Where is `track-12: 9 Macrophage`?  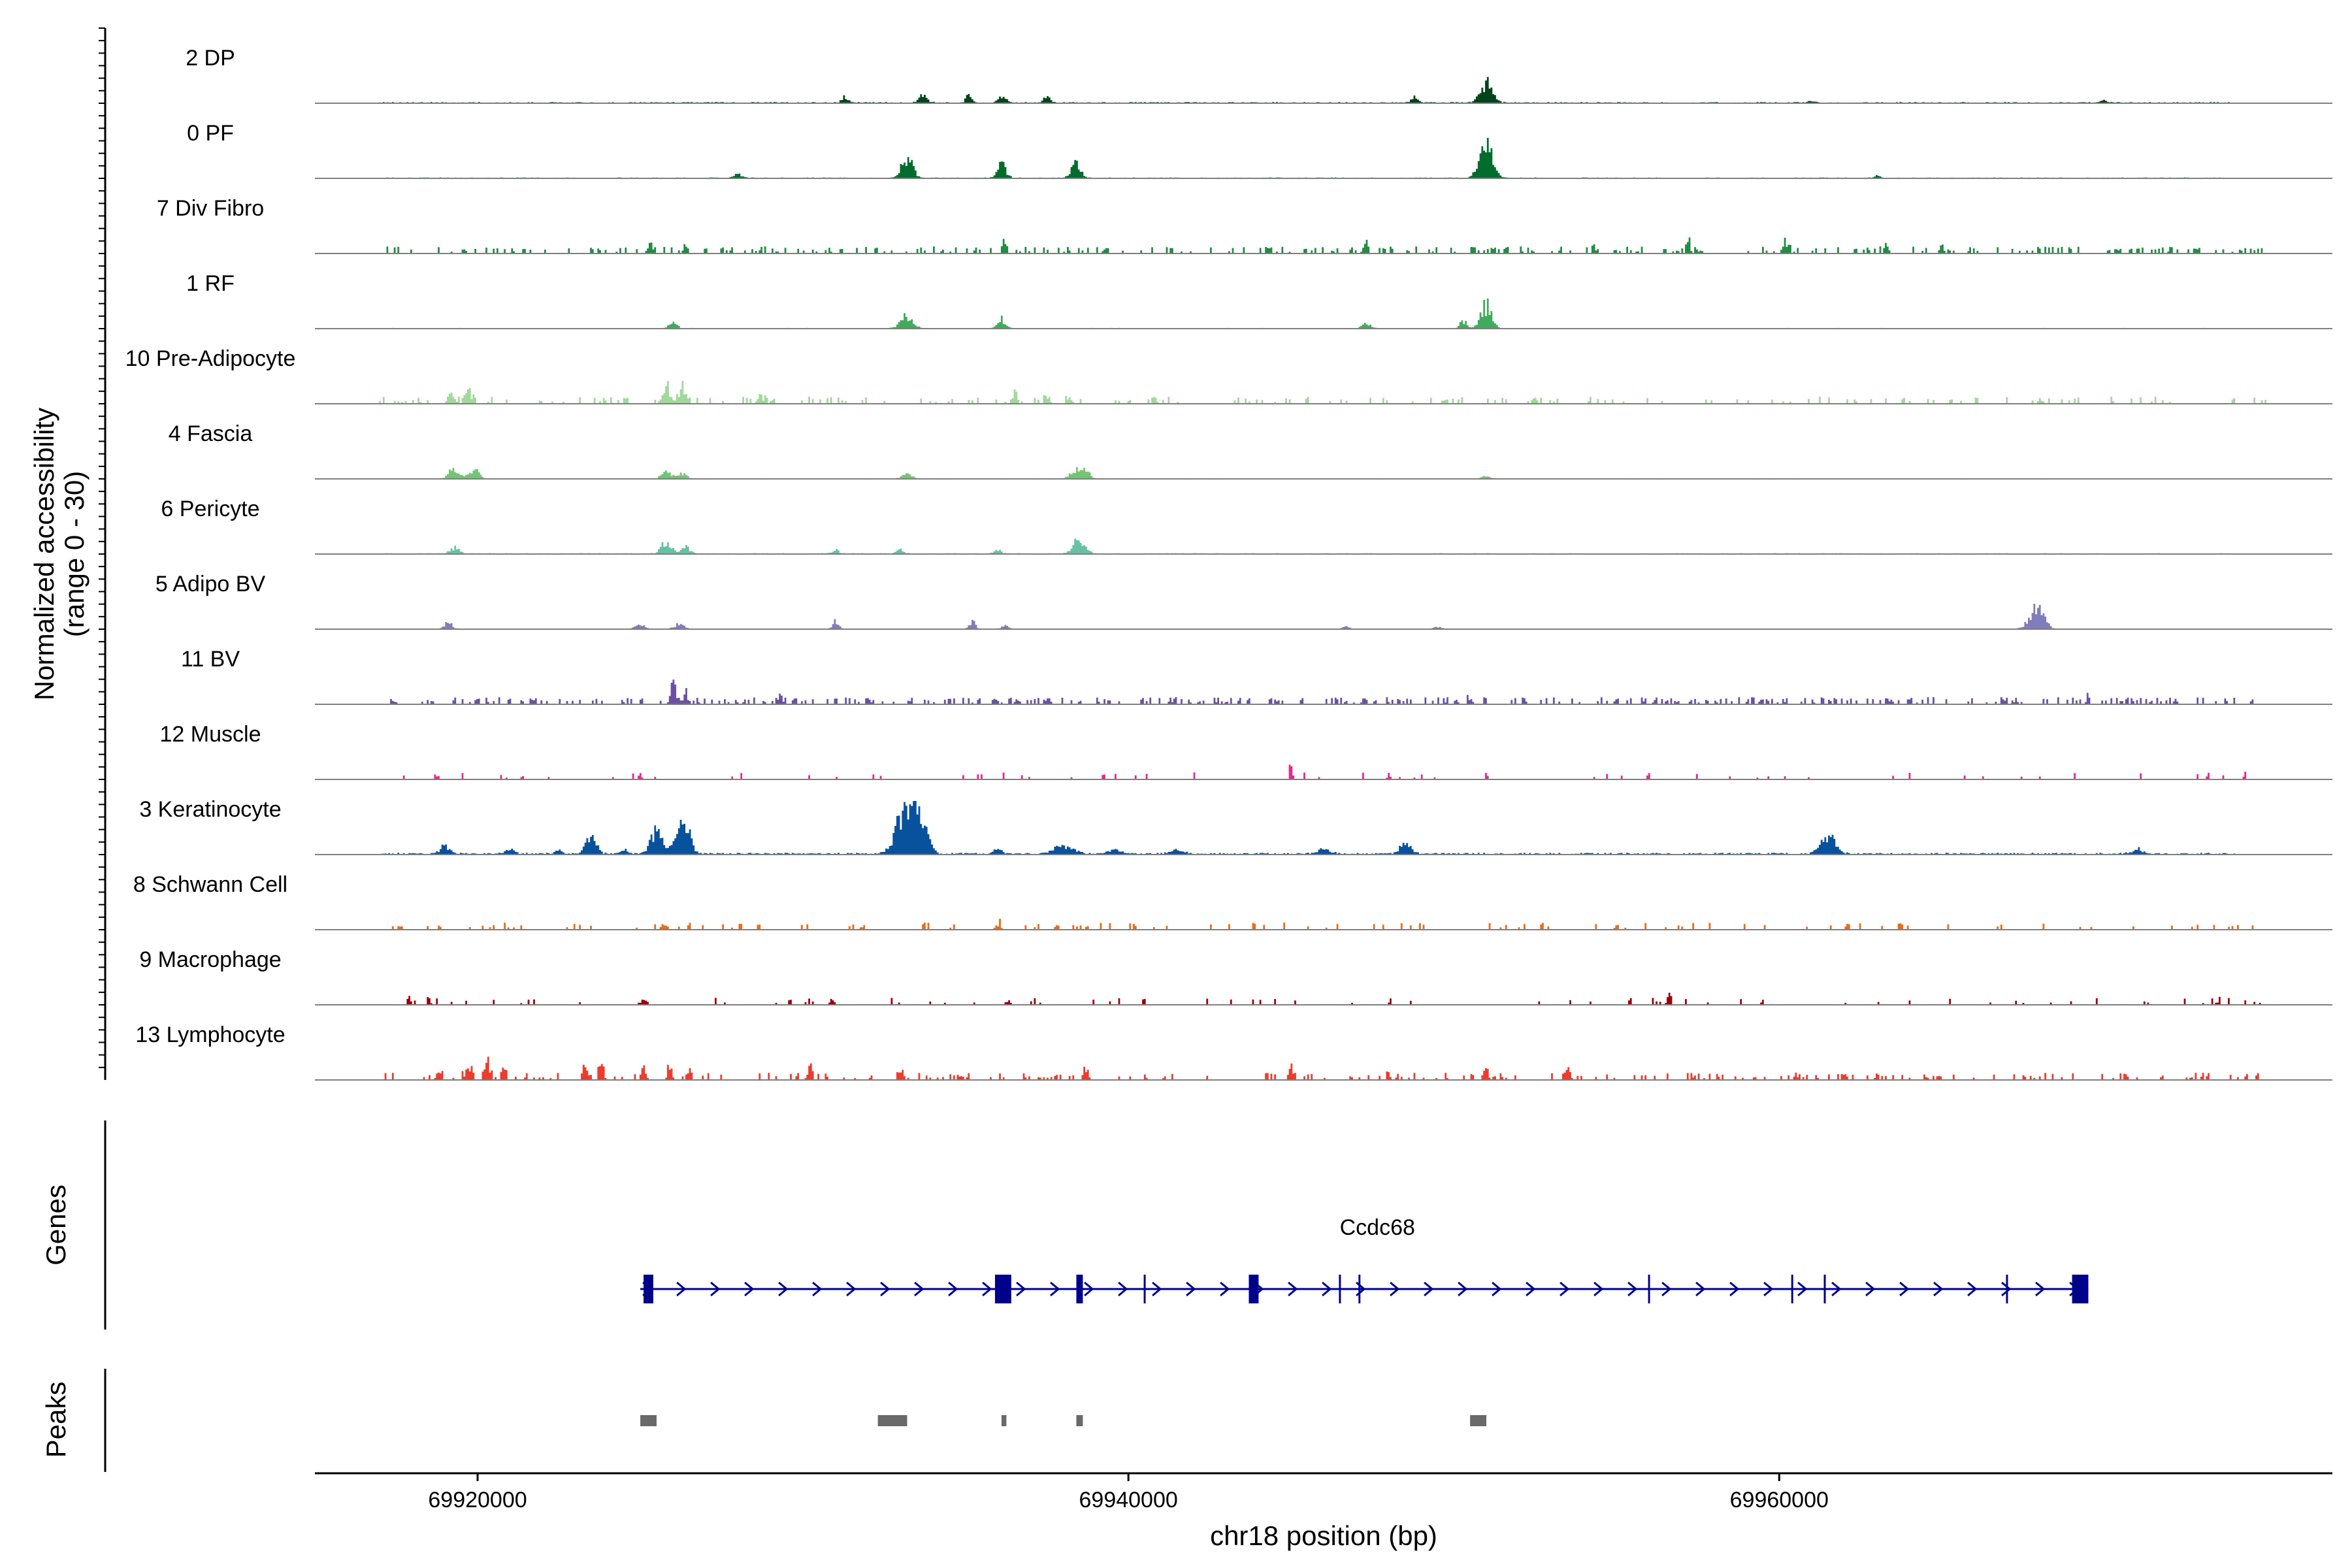
track-12: 9 Macrophage is located at coordinates (1235, 976).